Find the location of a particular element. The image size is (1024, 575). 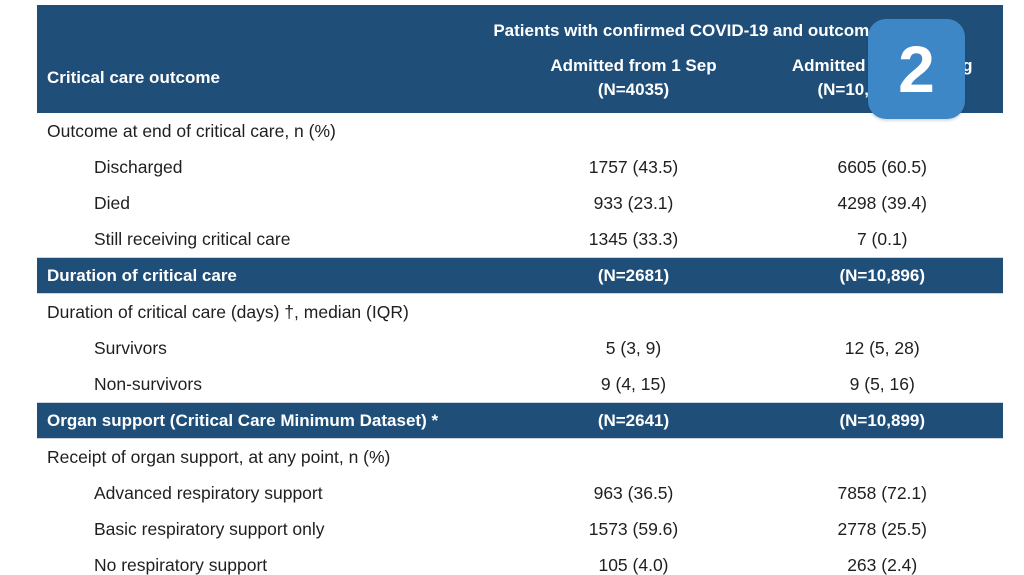

section-n-col2: (N=2681) is located at coordinates (633, 275).